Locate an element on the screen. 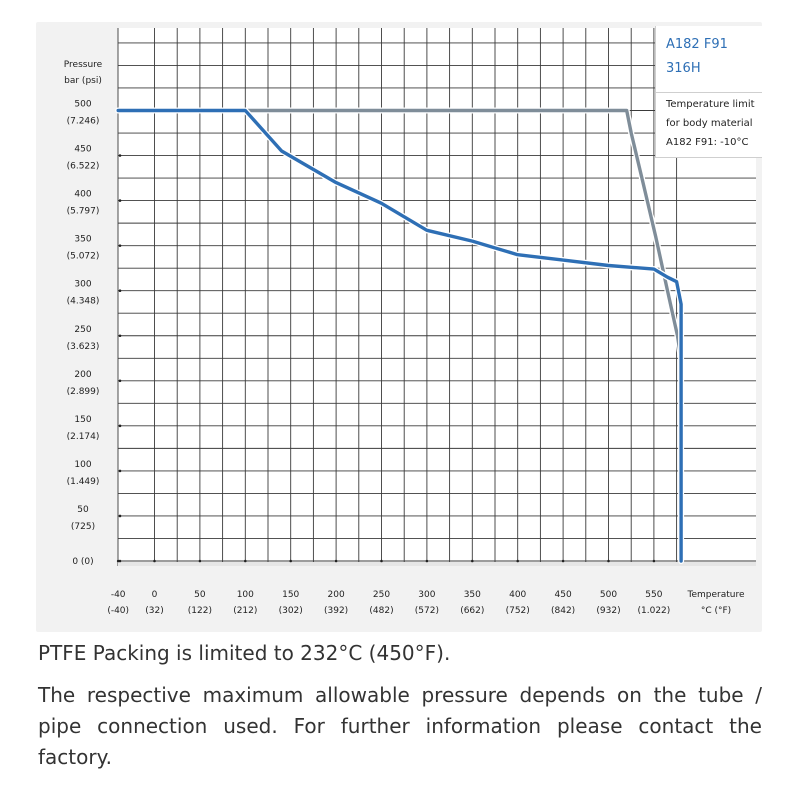  y-tick-label-psi: (6.522) is located at coordinates (83, 167).